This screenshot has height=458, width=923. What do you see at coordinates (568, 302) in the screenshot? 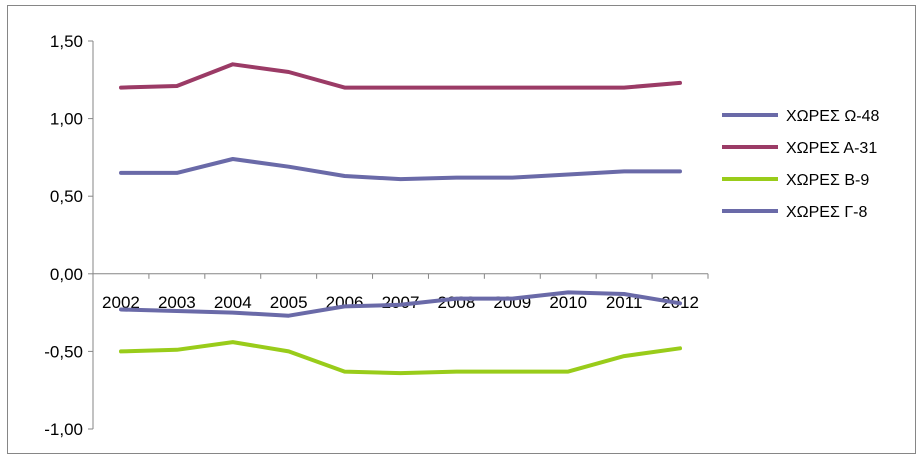
I see `x-tick-label: 2010` at bounding box center [568, 302].